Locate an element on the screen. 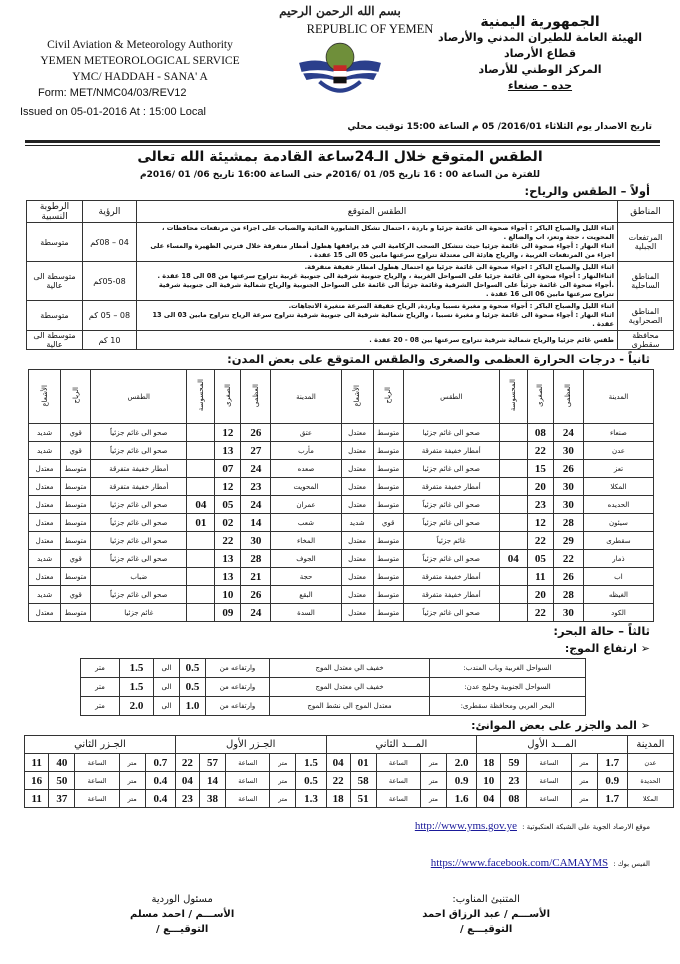 The height and width of the screenshot is (964, 680). city-name: اب is located at coordinates (618, 576).